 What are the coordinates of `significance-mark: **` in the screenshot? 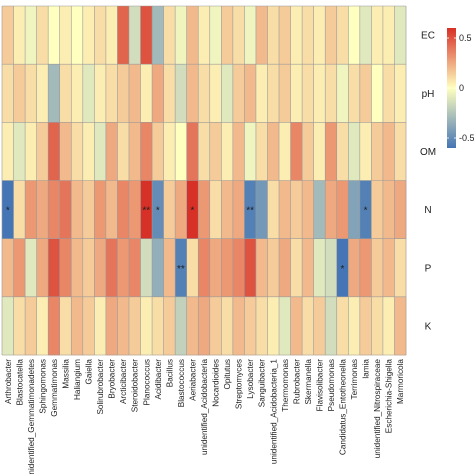 It's located at (146, 211).